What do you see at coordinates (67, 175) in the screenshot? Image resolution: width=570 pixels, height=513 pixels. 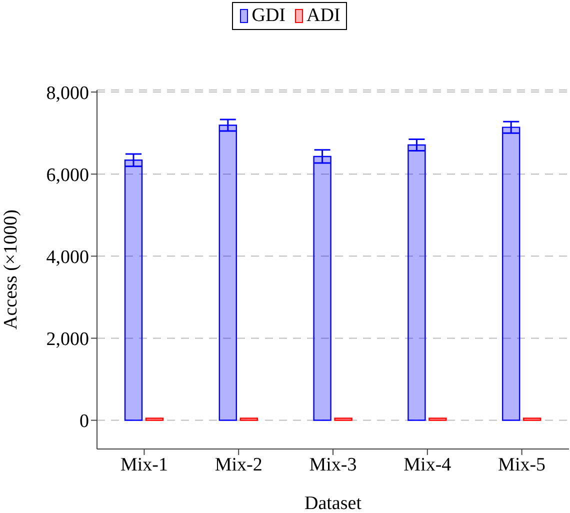 I see `y-tick-label: 6,000` at bounding box center [67, 175].